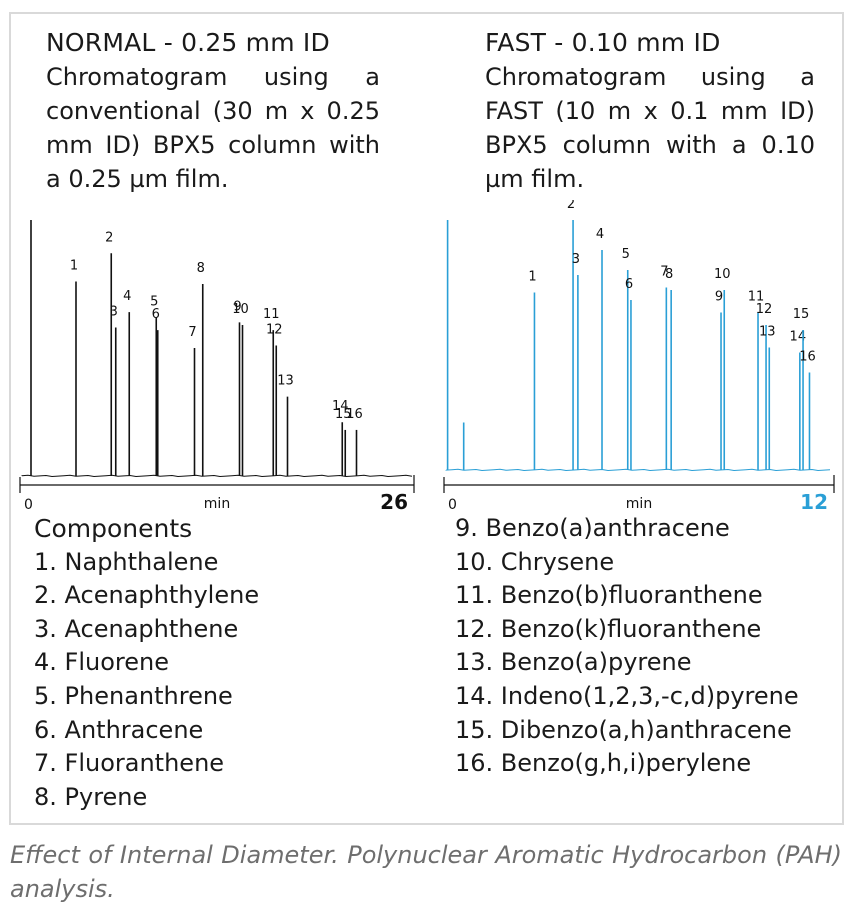  Describe the element at coordinates (814, 502) in the screenshot. I see `x-tick-label-end: 12` at that location.